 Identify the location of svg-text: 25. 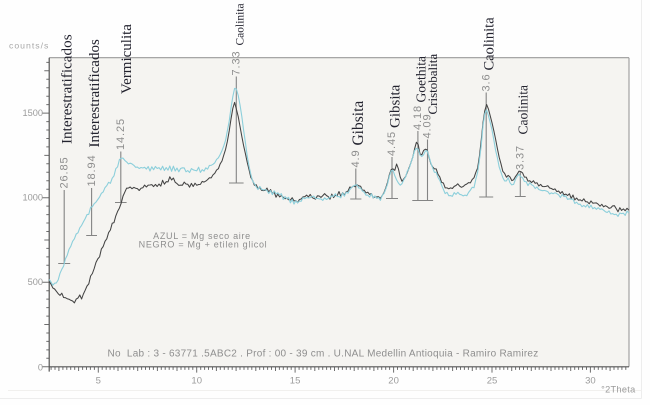
(492, 381).